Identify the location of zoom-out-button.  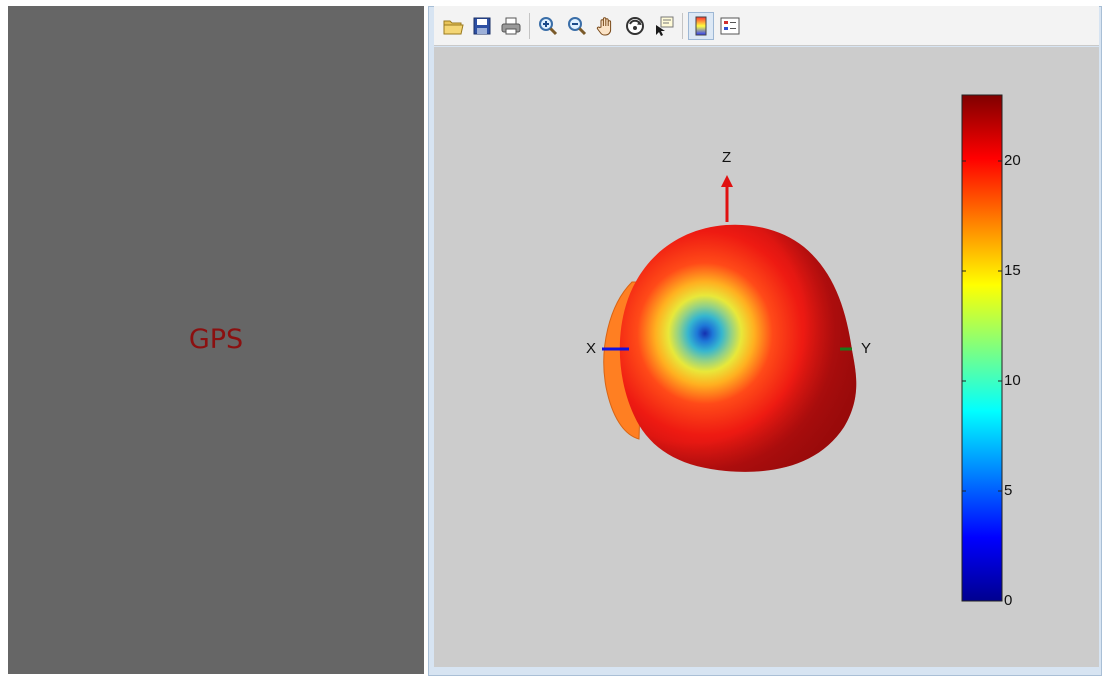
(577, 26).